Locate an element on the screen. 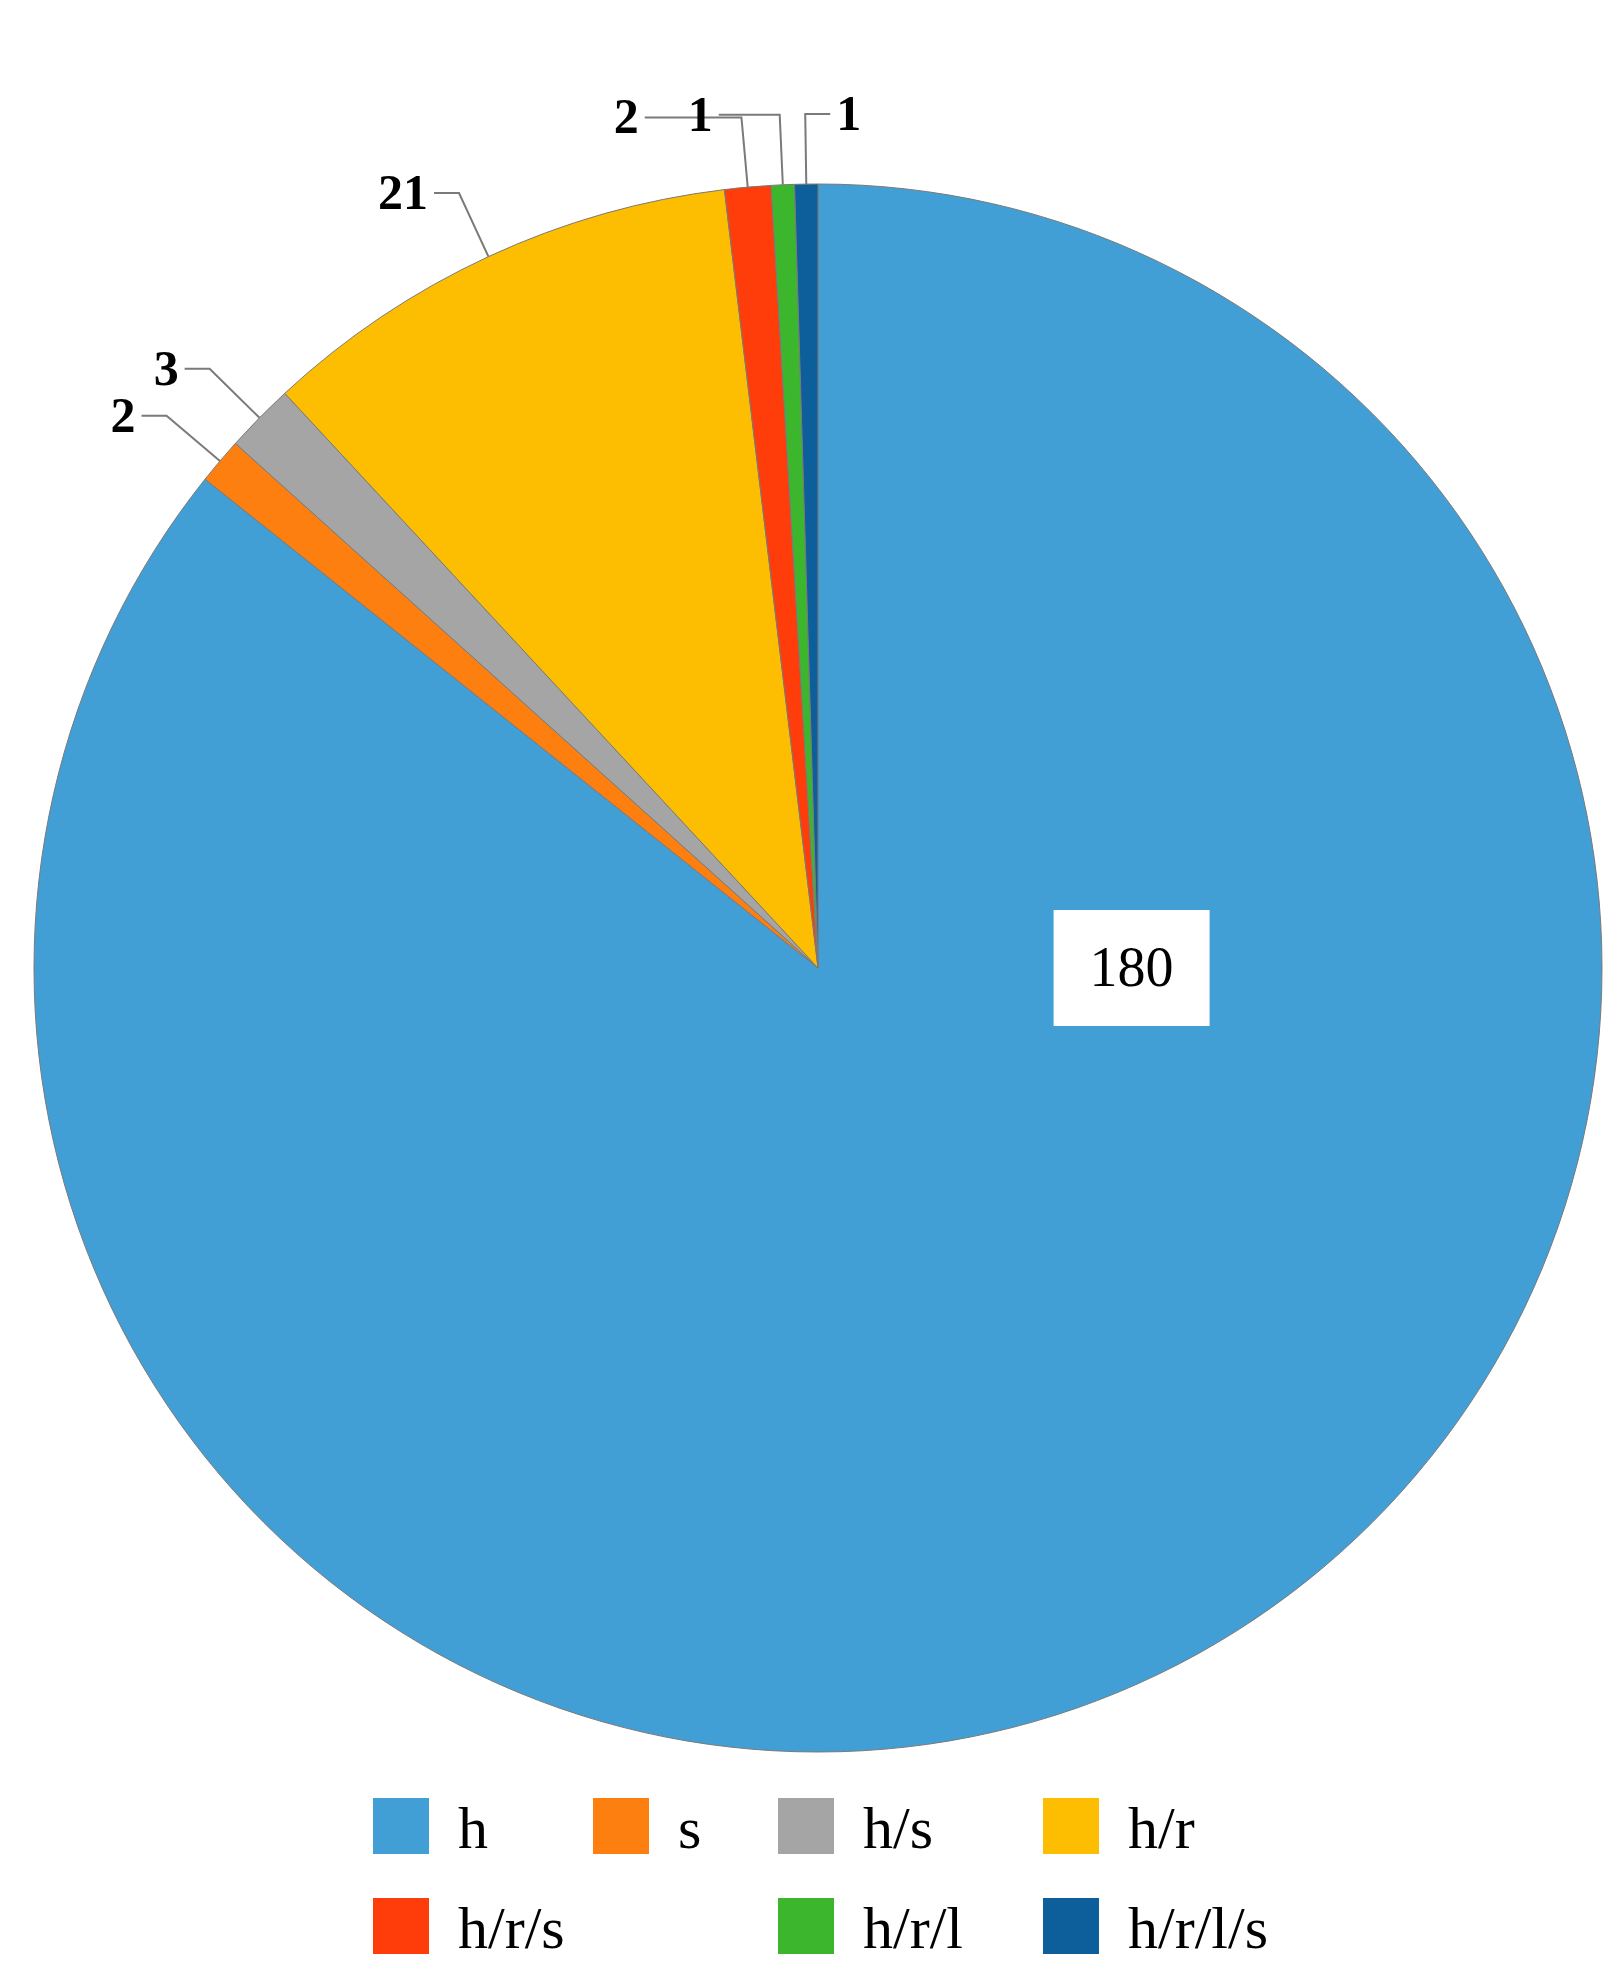  legend-label: h/r/l is located at coordinates (913, 1928).